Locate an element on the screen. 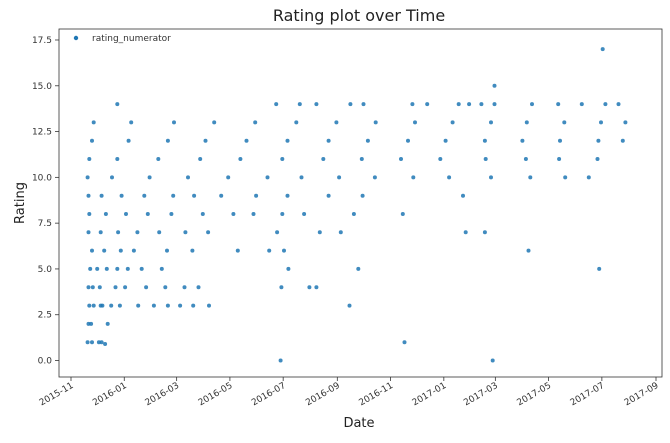 Image resolution: width=670 pixels, height=443 pixels. y-axis-ticks: 0.0 2.5 5.0 7.5 10.0 12.5 15.0 17.5 is located at coordinates (45, 201).